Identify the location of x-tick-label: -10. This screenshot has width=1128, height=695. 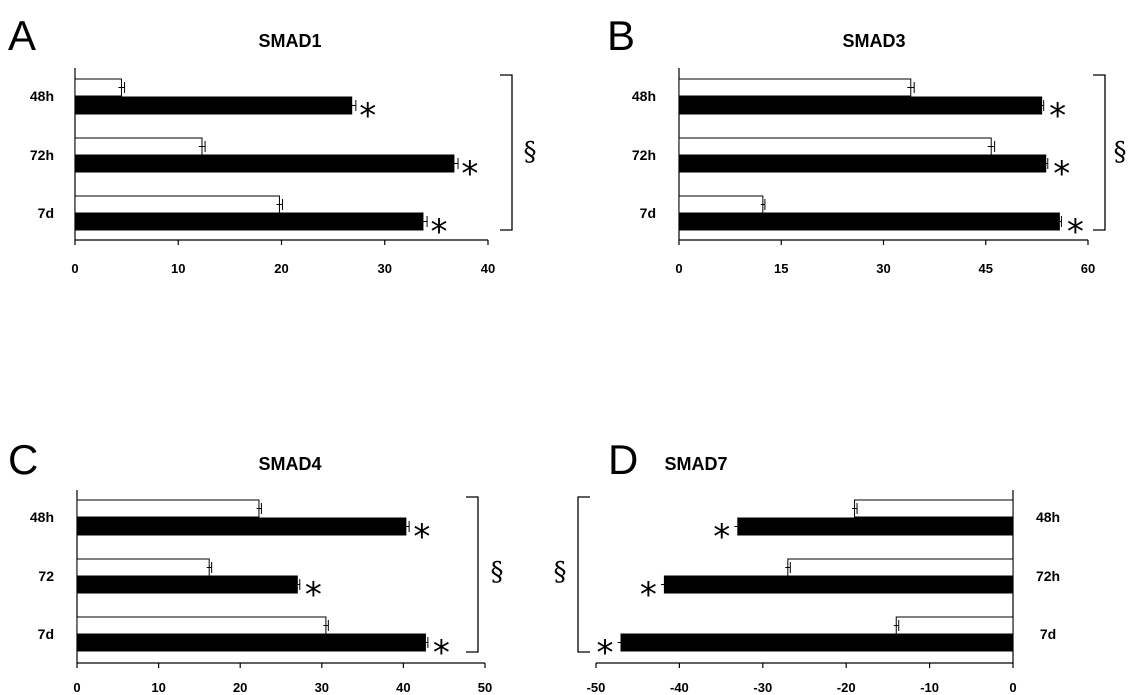
(929, 687).